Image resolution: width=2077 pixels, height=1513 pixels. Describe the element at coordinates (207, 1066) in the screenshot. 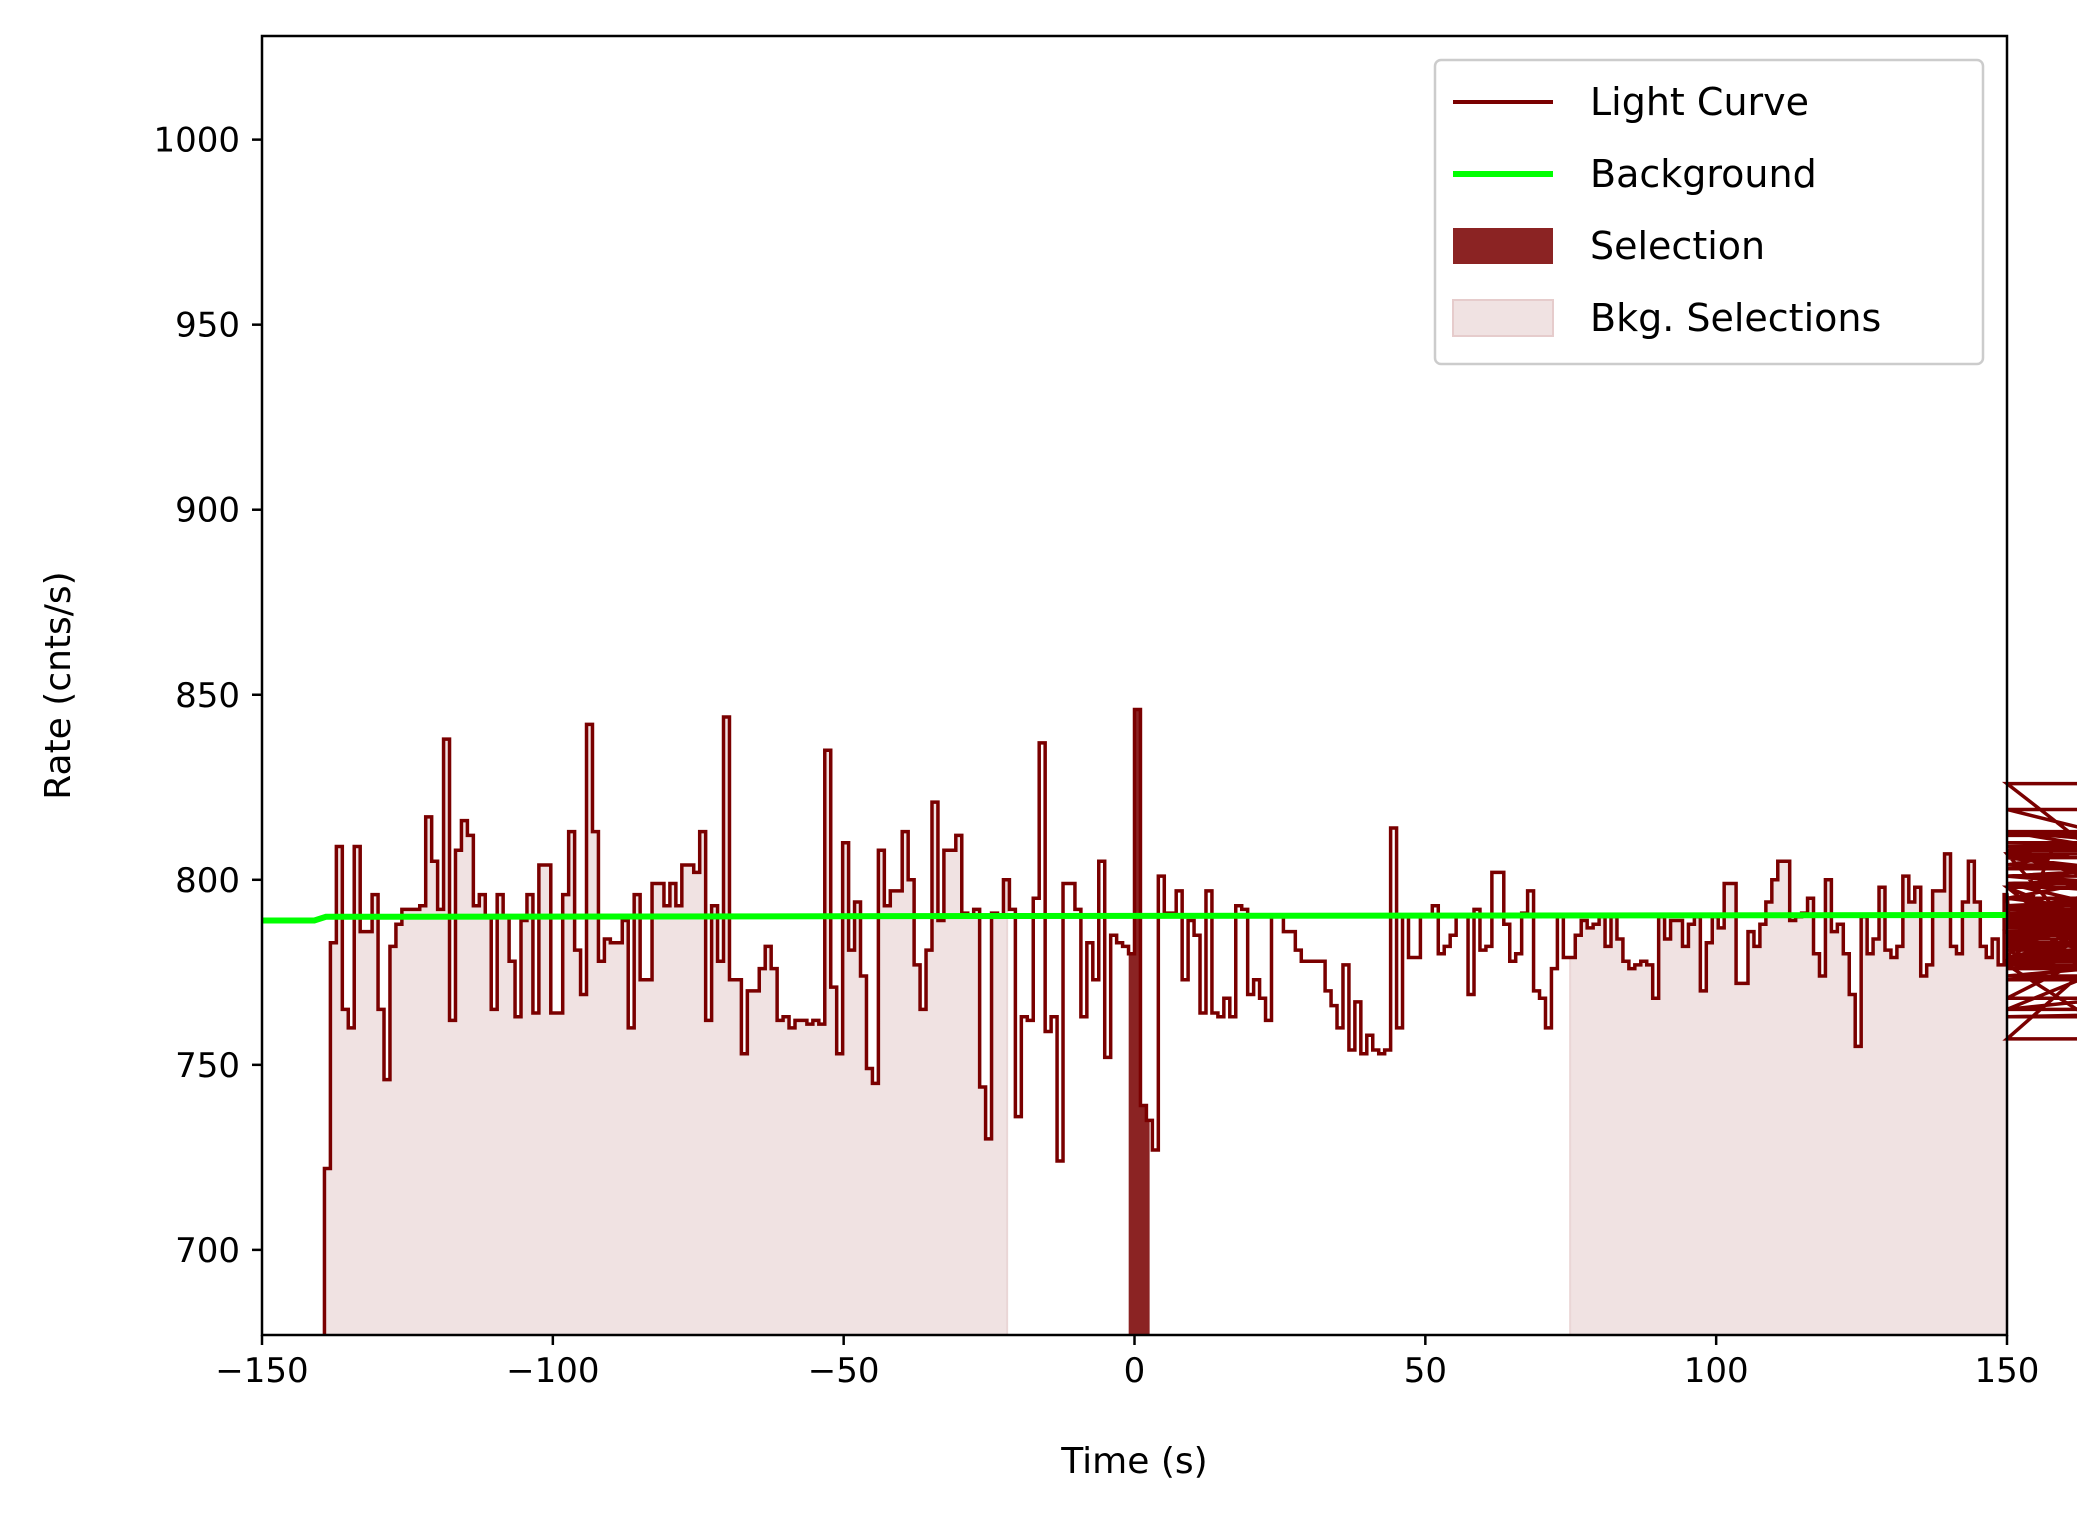

I see `y-tick-label: 750` at that location.